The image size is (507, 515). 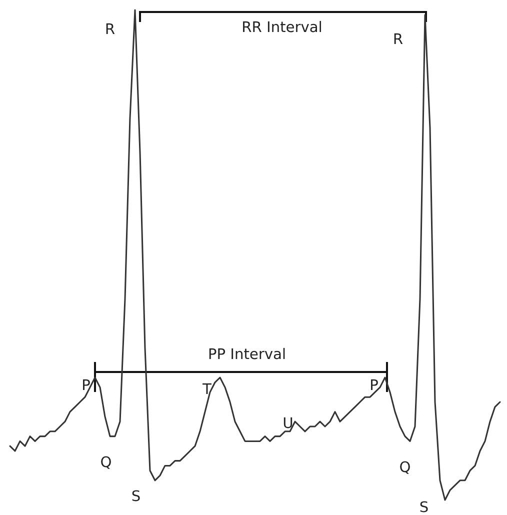 What do you see at coordinates (424, 506) in the screenshot?
I see `text: S` at bounding box center [424, 506].